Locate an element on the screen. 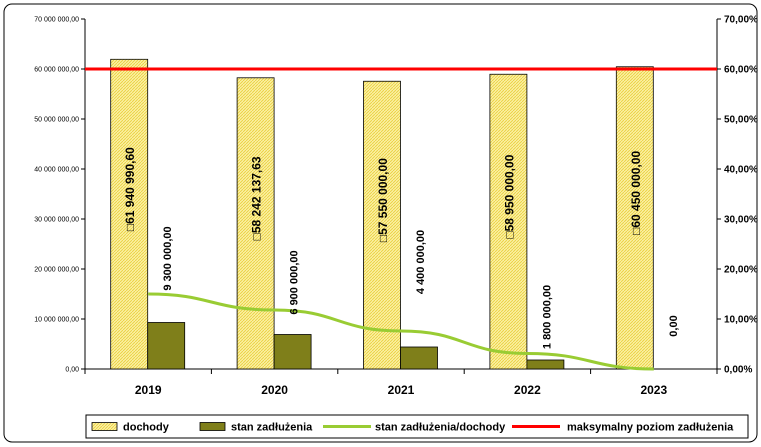 This screenshot has height=447, width=761. y-right-tick-label: 20,00% is located at coordinates (741, 270).